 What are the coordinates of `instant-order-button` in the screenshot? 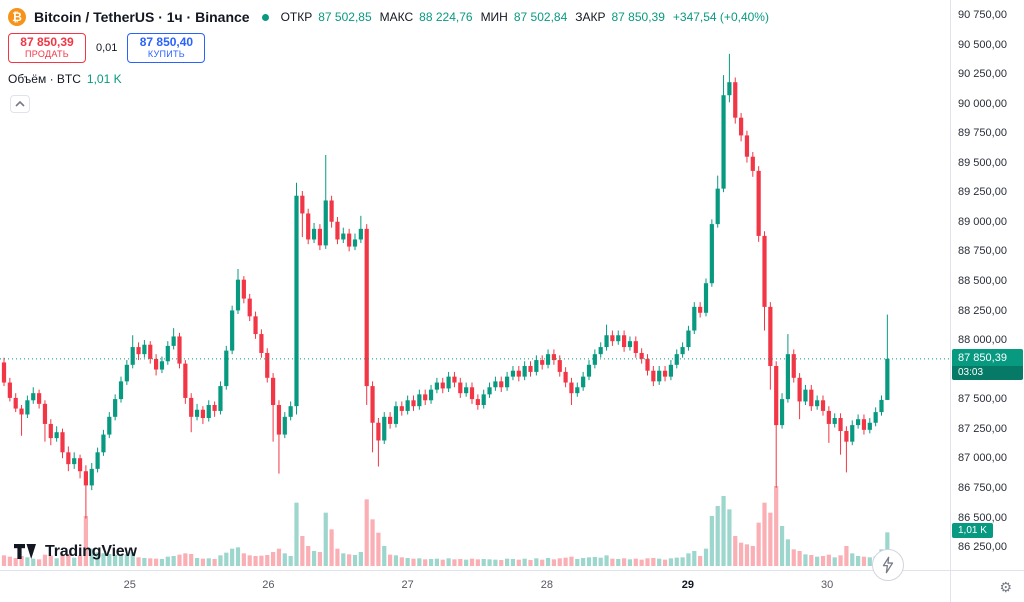 It's located at (888, 565).